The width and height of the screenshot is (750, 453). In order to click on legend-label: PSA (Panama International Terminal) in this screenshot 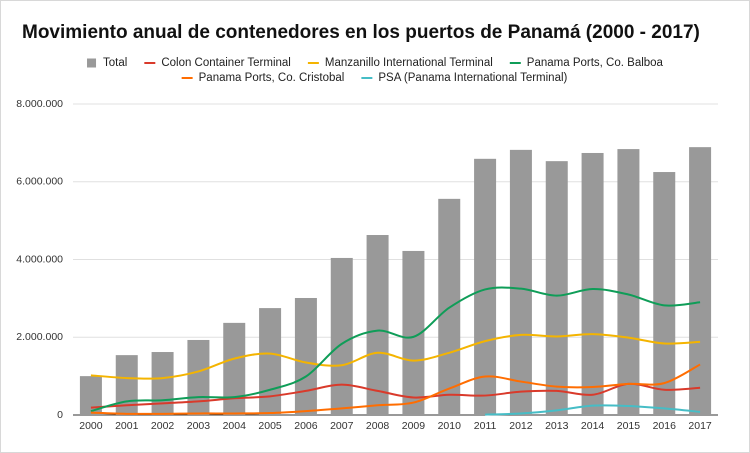, I will do `click(472, 78)`.